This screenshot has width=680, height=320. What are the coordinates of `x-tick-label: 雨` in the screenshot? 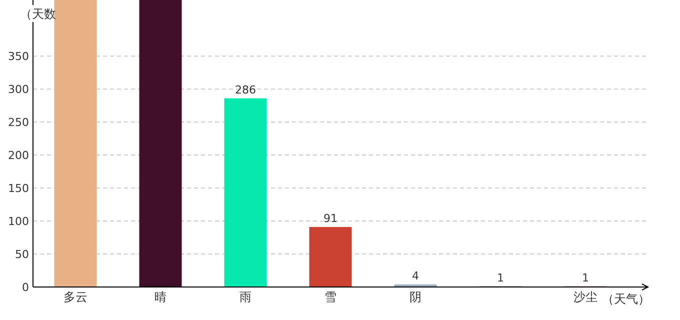 It's located at (246, 297).